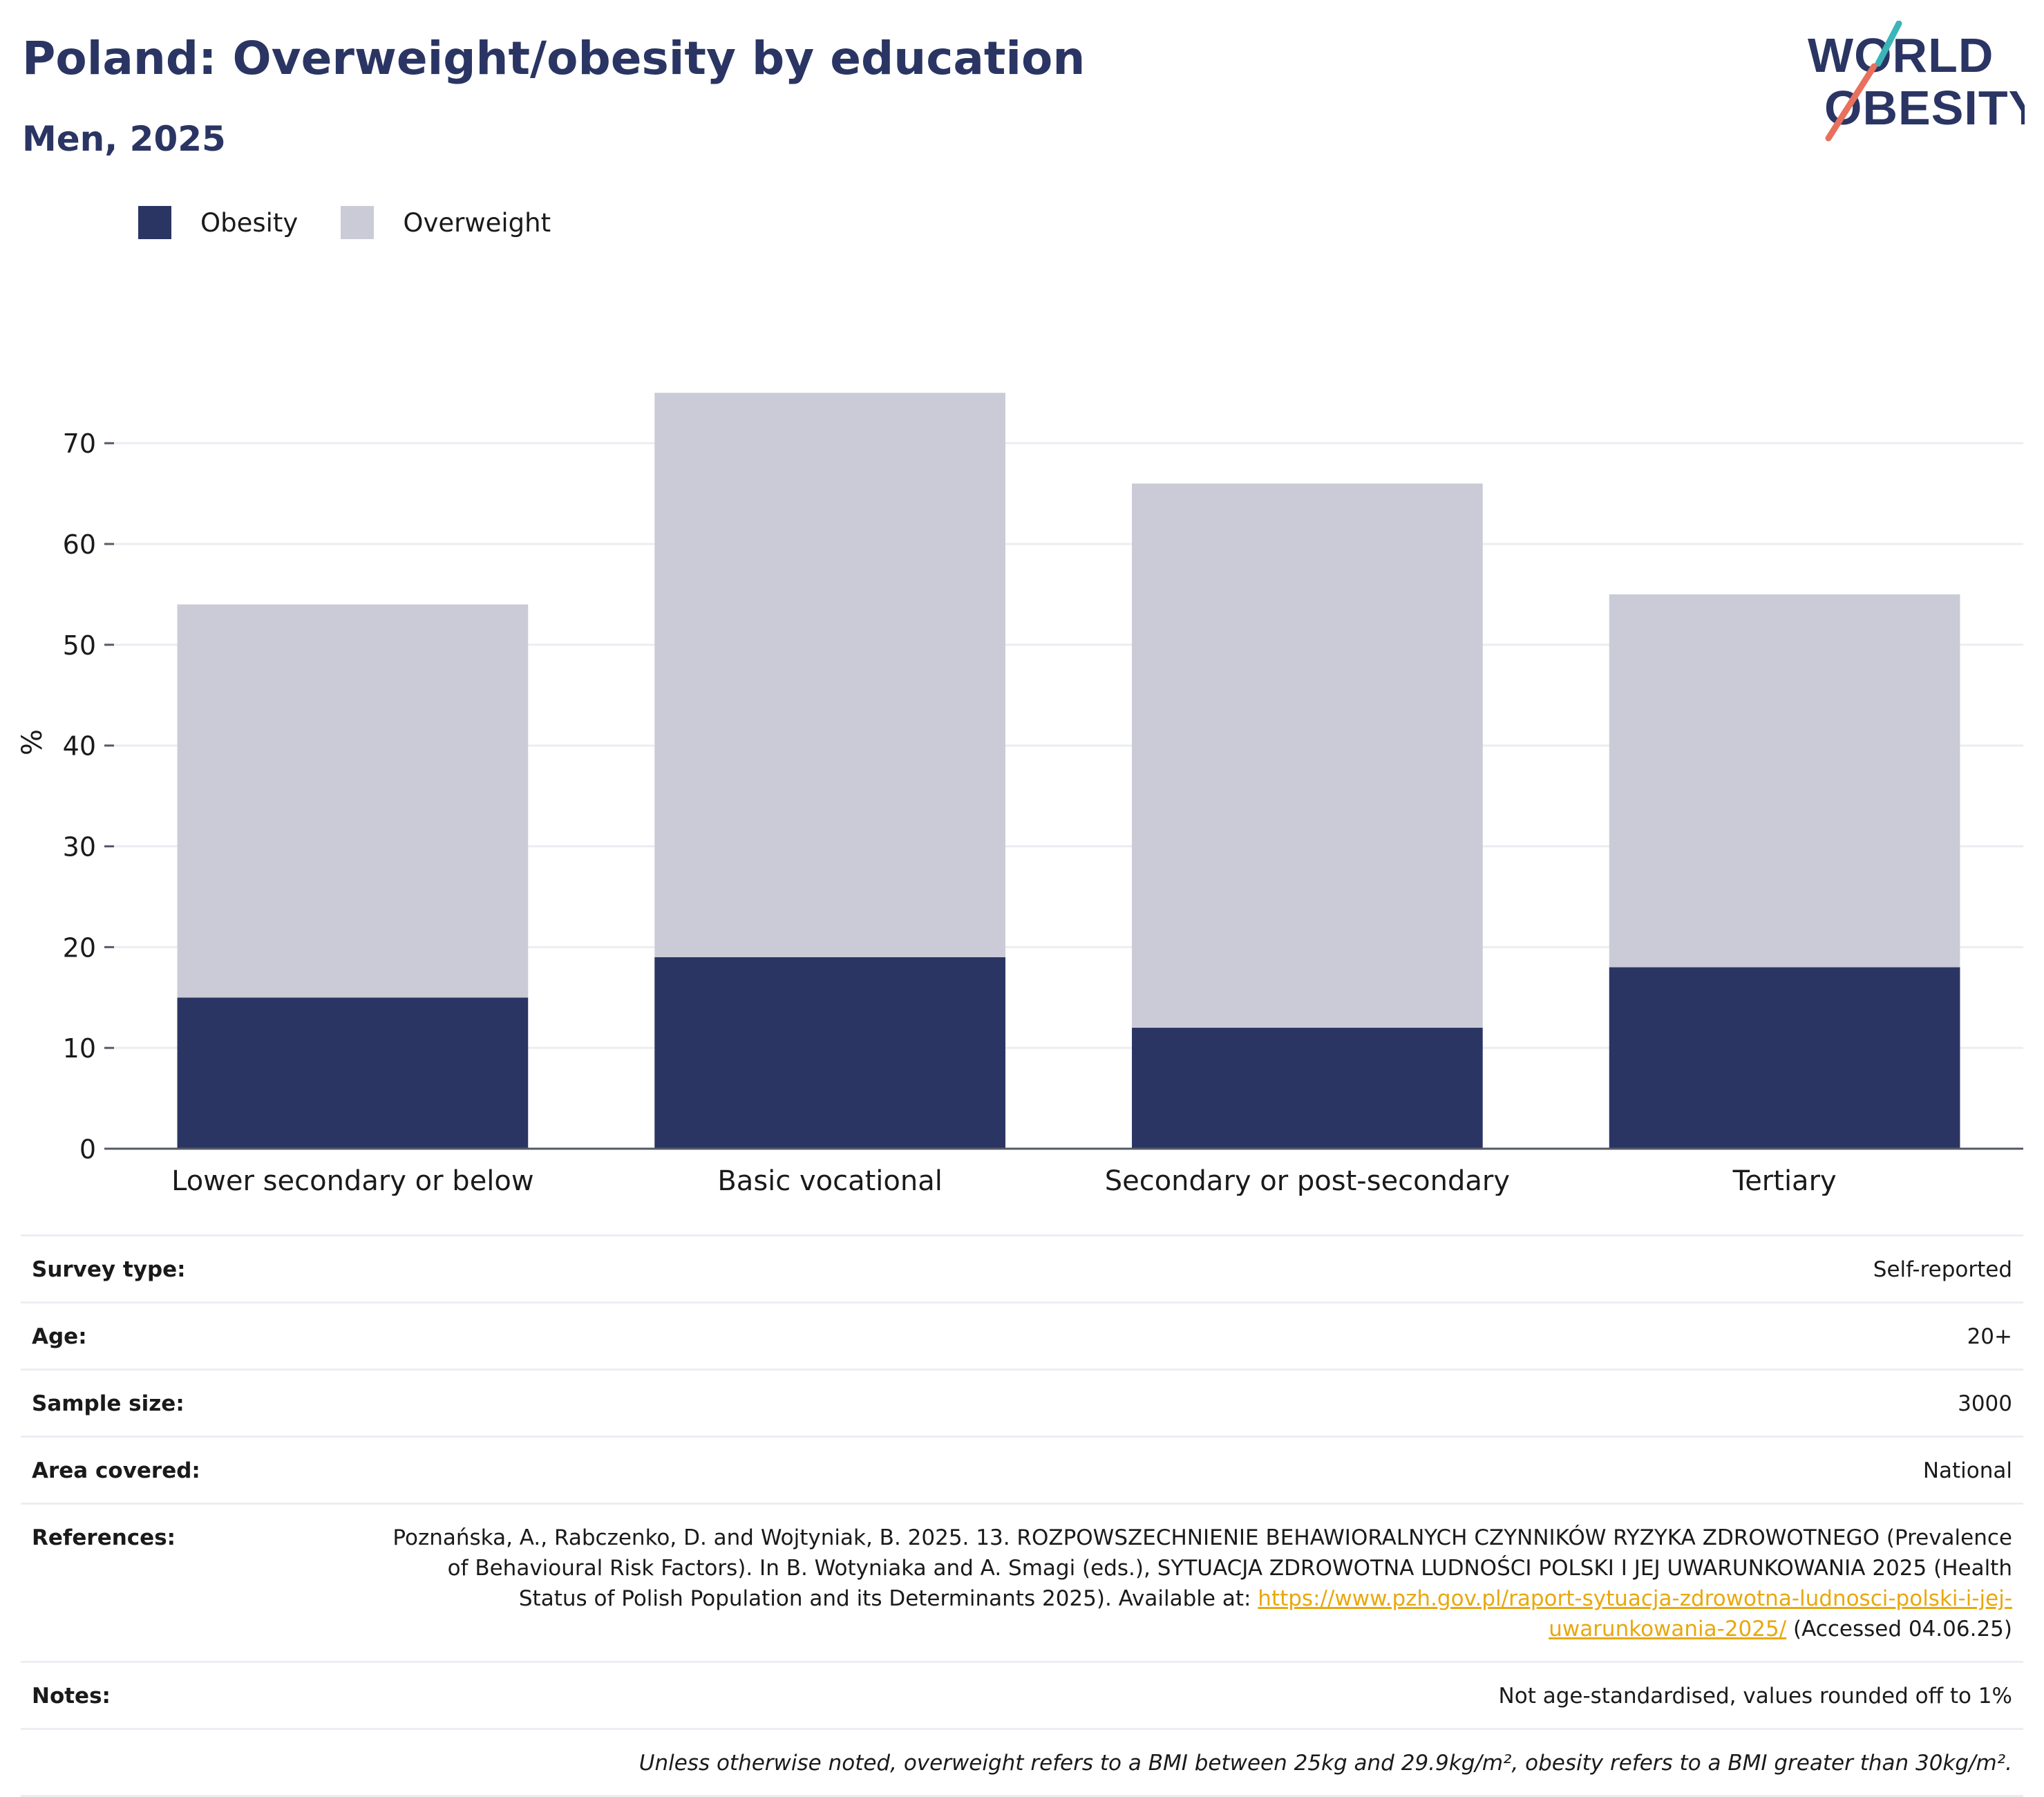 The width and height of the screenshot is (2044, 1797). Describe the element at coordinates (79, 746) in the screenshot. I see `y-tick-label: 40` at that location.